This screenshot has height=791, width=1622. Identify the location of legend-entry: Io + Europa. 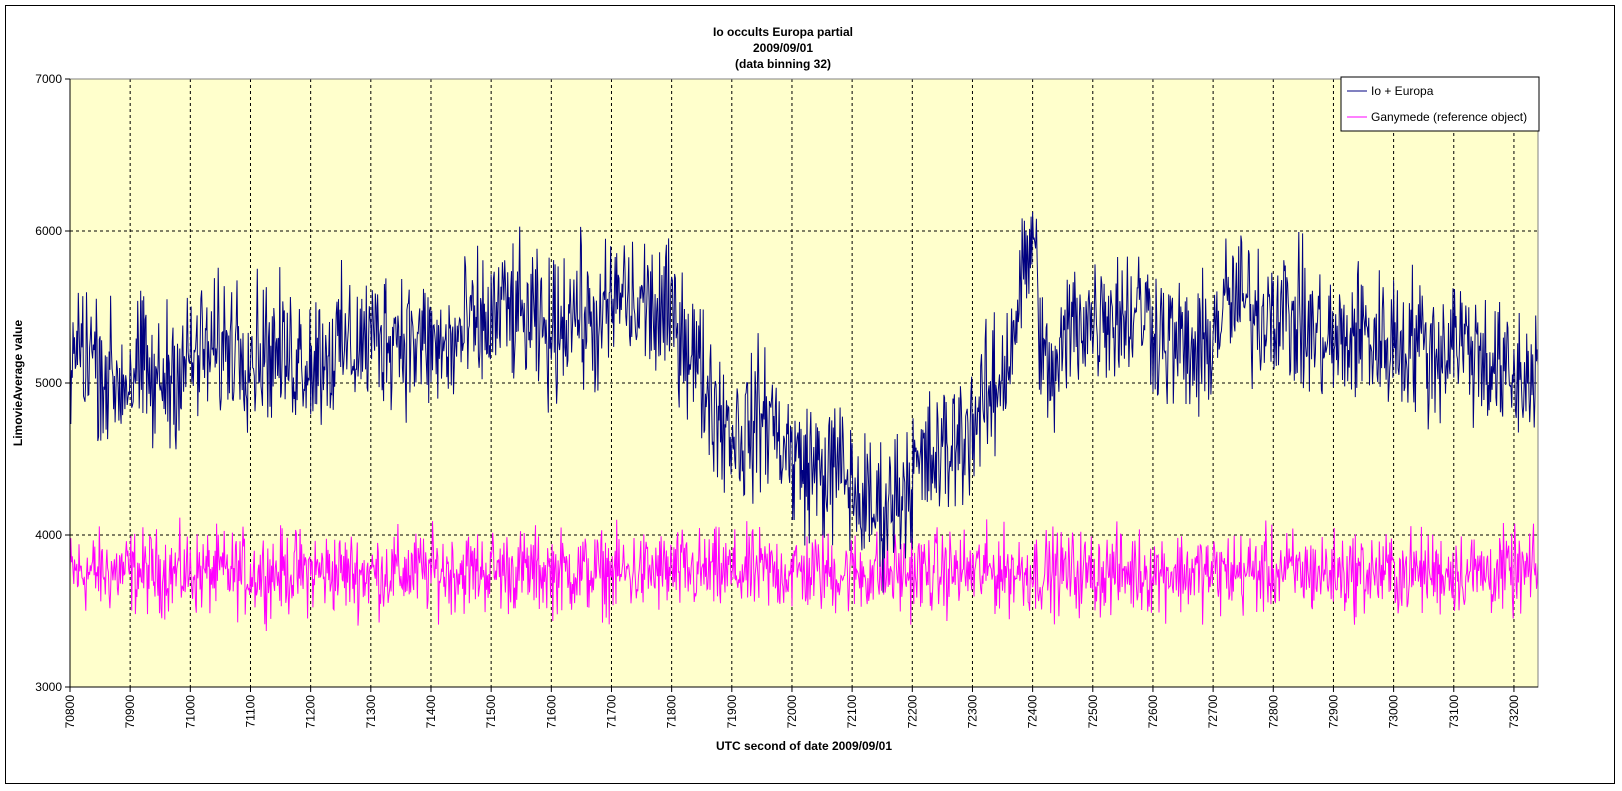
(1402, 91).